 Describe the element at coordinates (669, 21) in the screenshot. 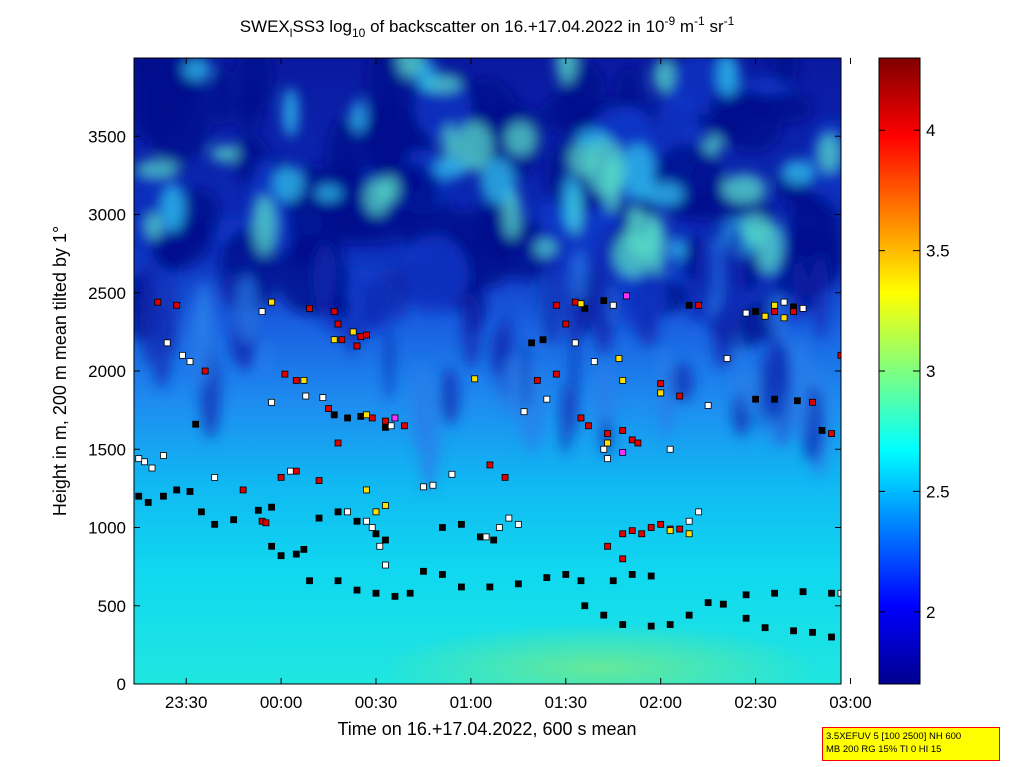

I see `title-exp1: -9` at that location.